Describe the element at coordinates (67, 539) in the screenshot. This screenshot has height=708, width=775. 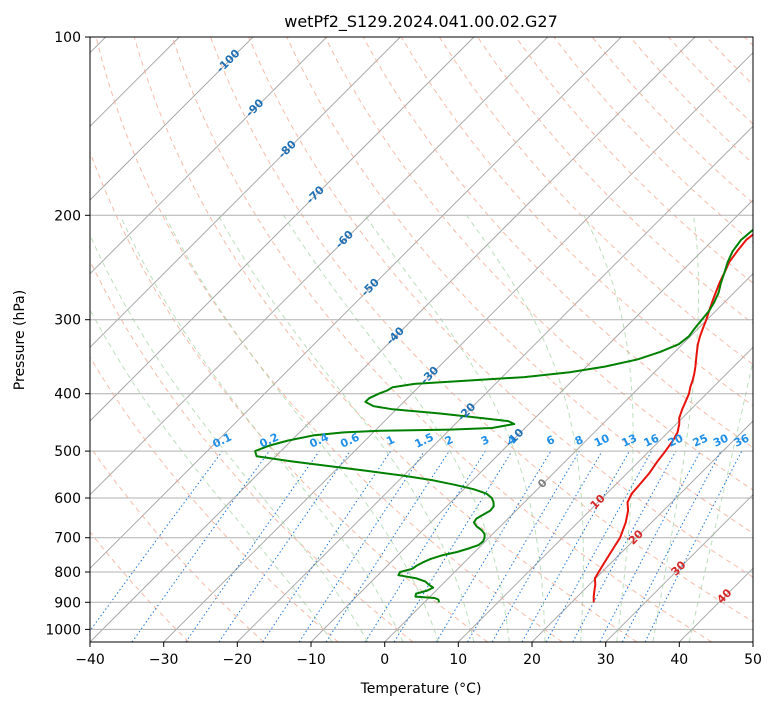
I see `y-tick-label: 700` at that location.